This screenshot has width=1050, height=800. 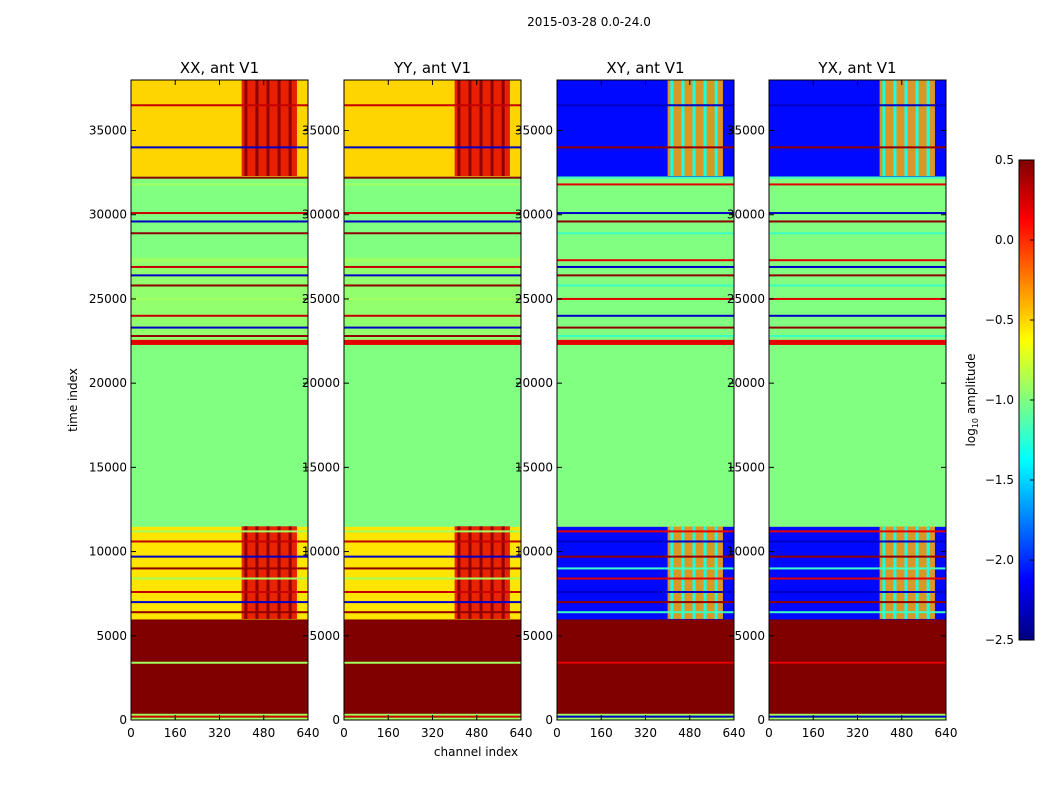 I want to click on panel-title: XX, ant V1, so click(x=219, y=68).